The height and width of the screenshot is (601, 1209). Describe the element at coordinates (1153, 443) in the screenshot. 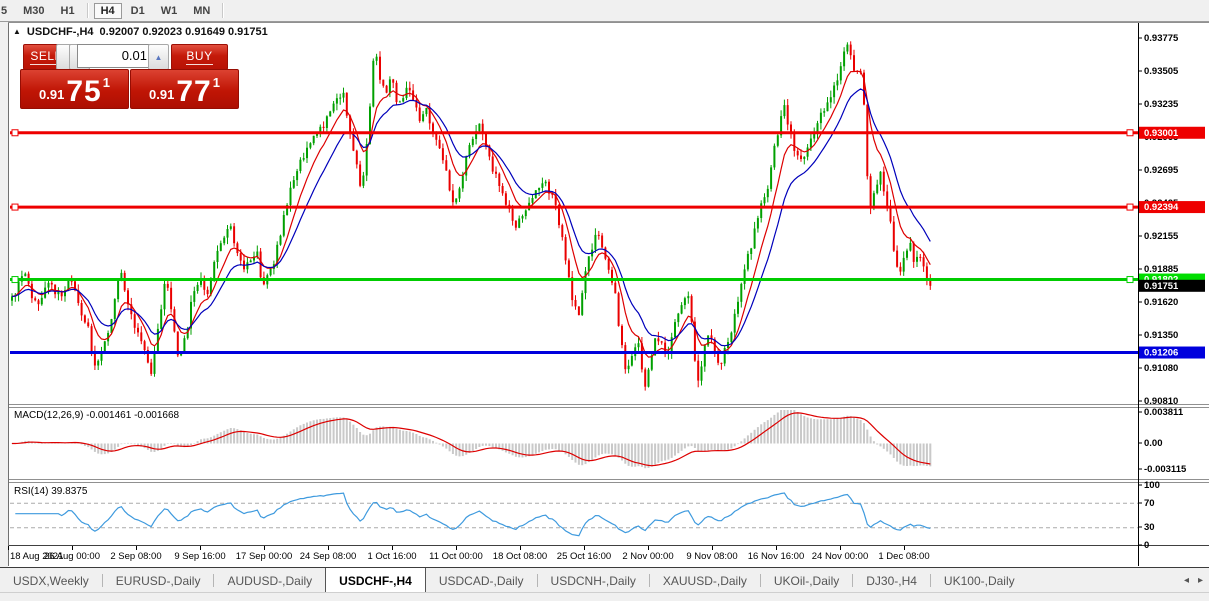

I see `macd-tick-label: 0.00` at that location.